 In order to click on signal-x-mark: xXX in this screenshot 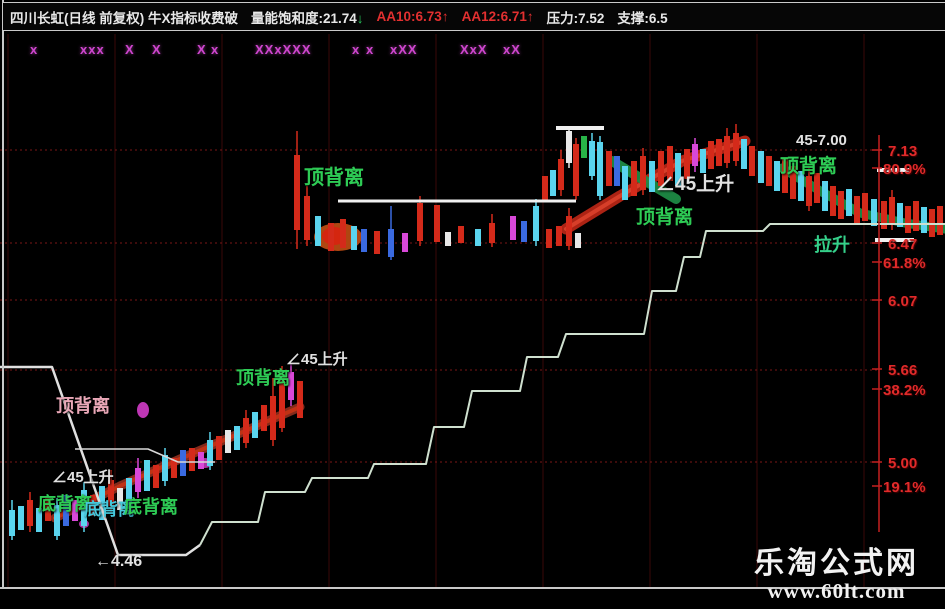, I will do `click(404, 49)`.